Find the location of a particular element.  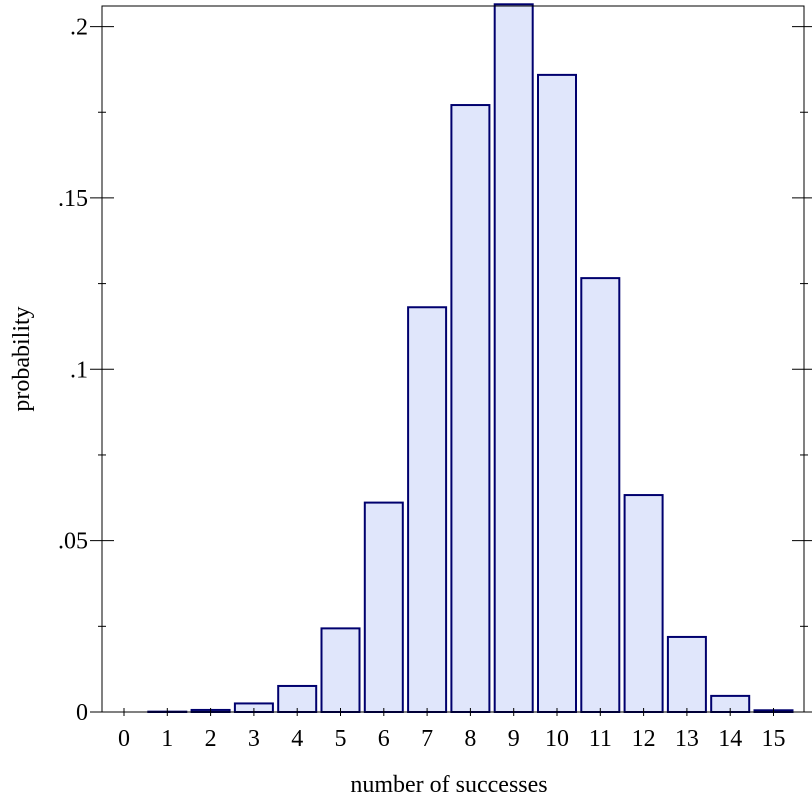

x-tick-label-10: 10 is located at coordinates (557, 739).